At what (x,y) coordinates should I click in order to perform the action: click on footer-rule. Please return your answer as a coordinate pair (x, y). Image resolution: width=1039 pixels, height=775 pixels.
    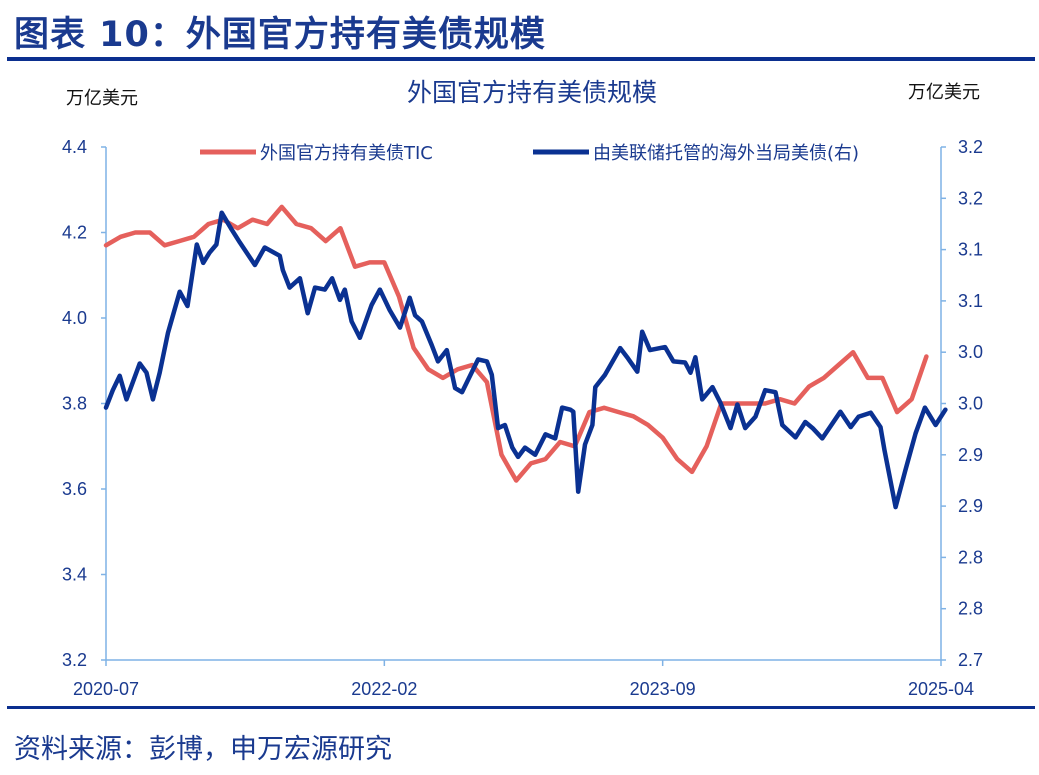
    Looking at the image, I should click on (521, 707).